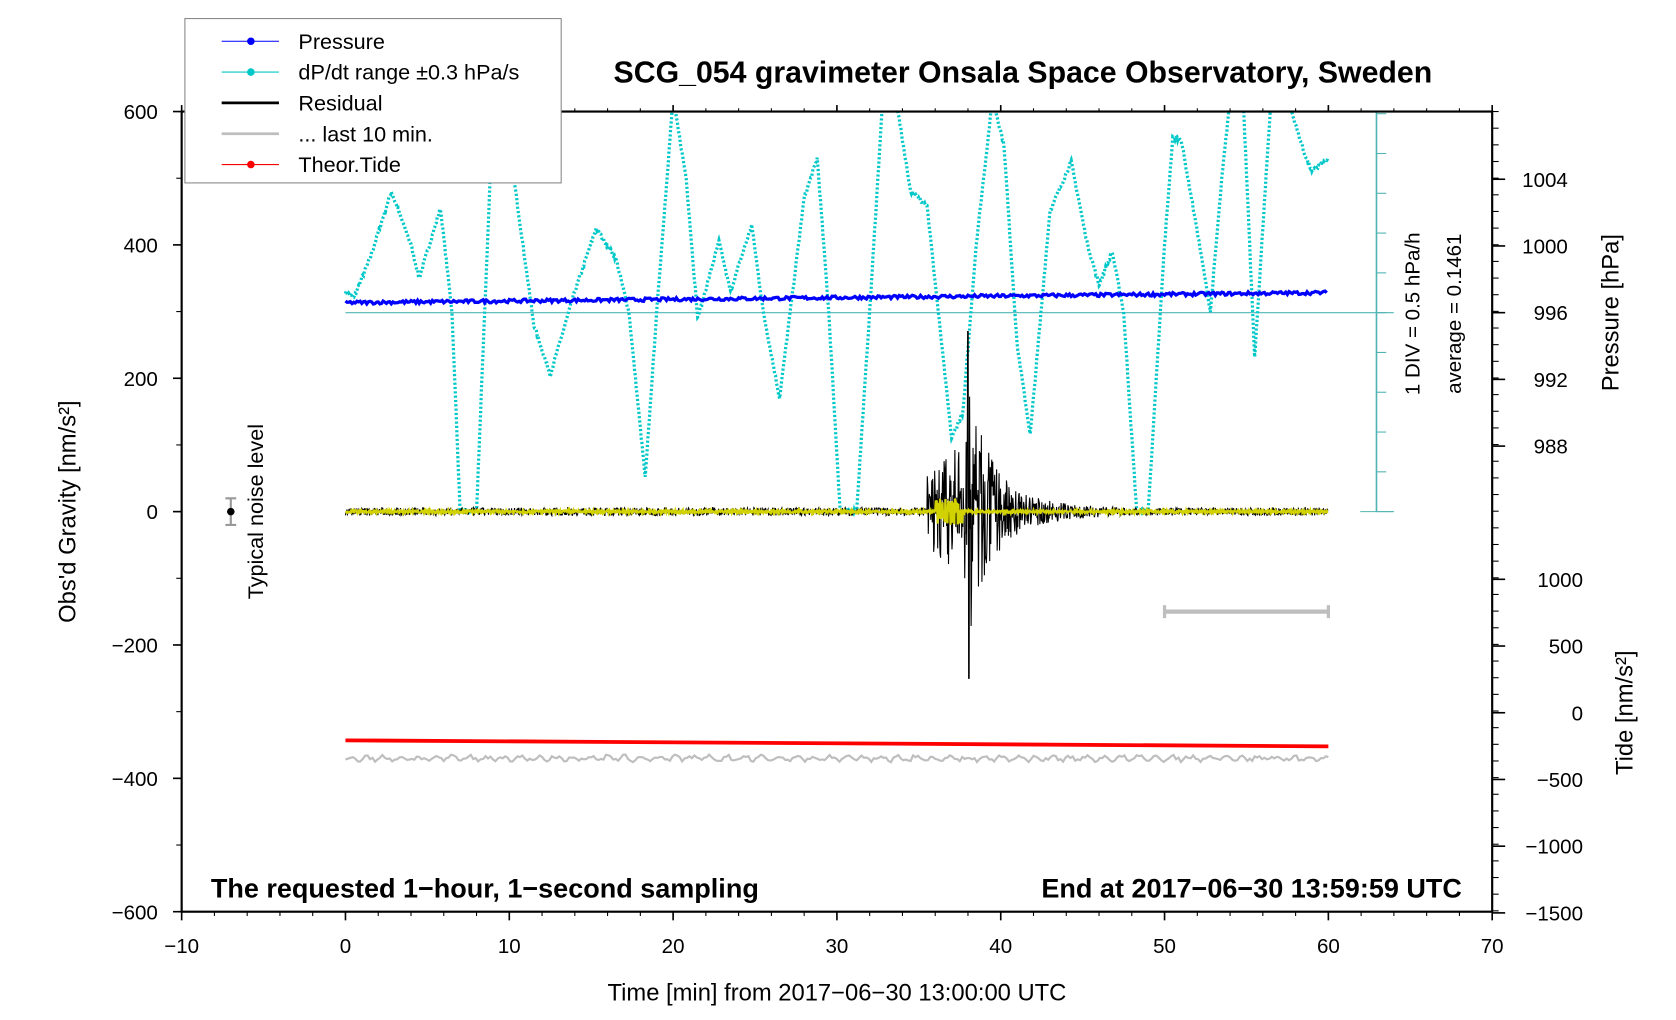  Describe the element at coordinates (673, 946) in the screenshot. I see `x-tick-label: 20` at that location.